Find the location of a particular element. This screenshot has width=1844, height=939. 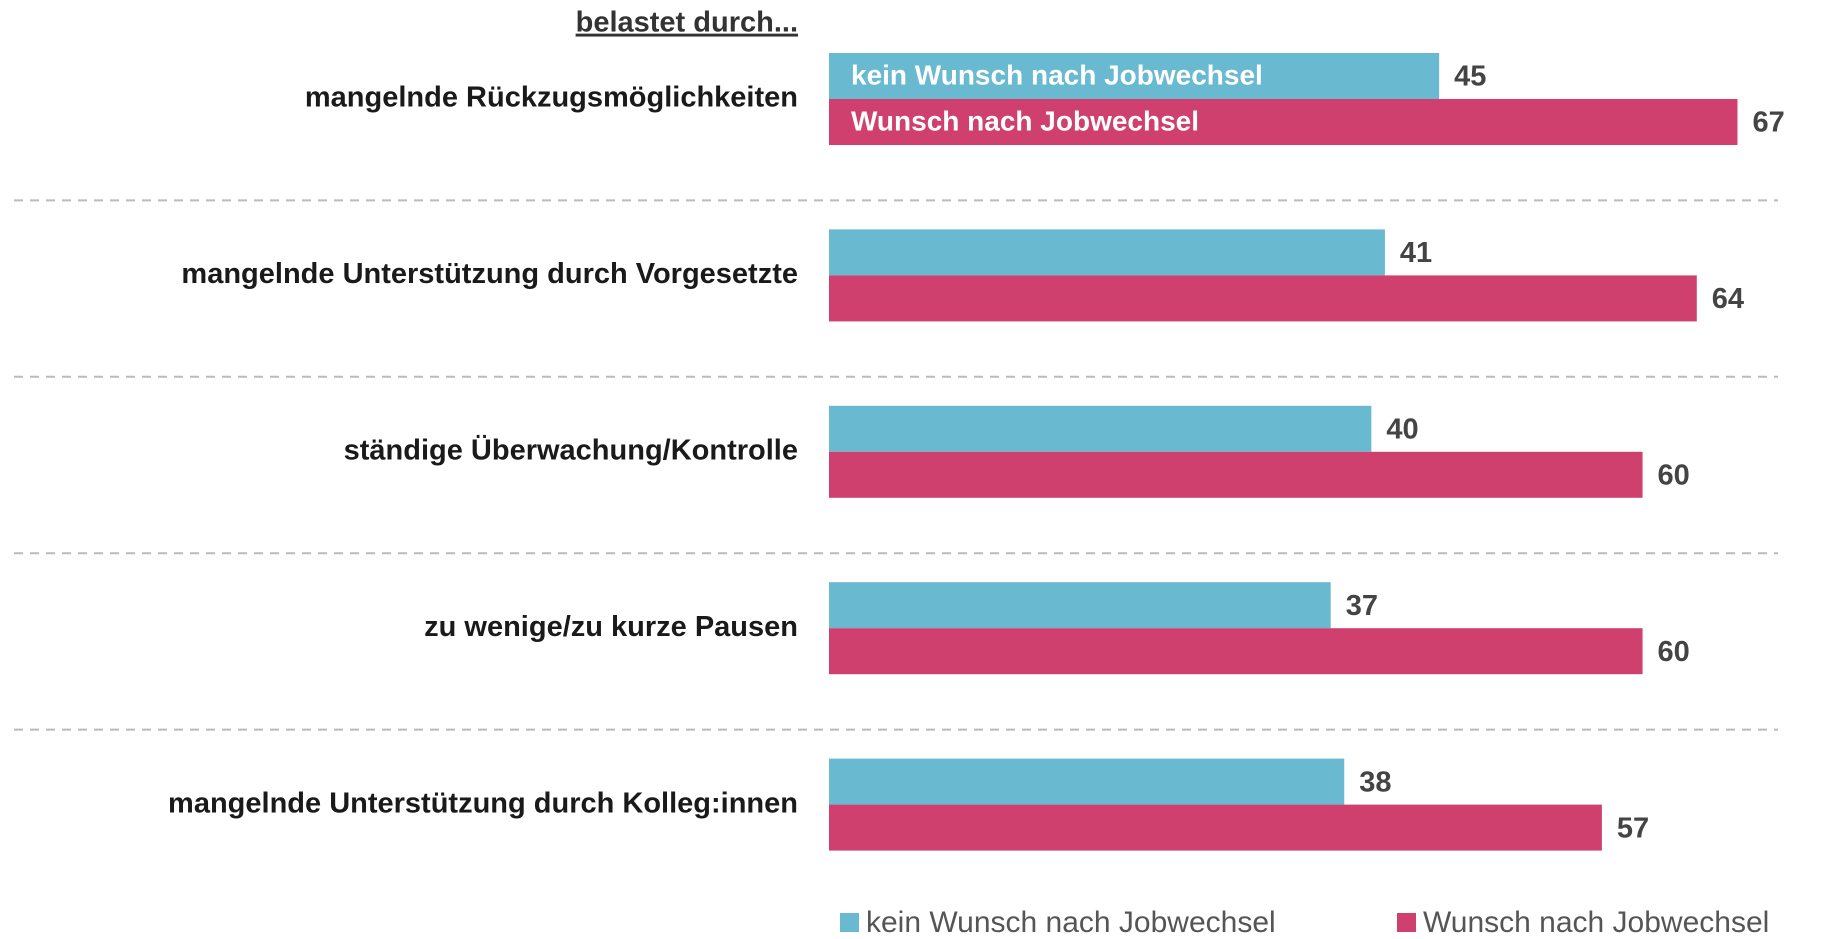

value-label: 41 is located at coordinates (1416, 253).